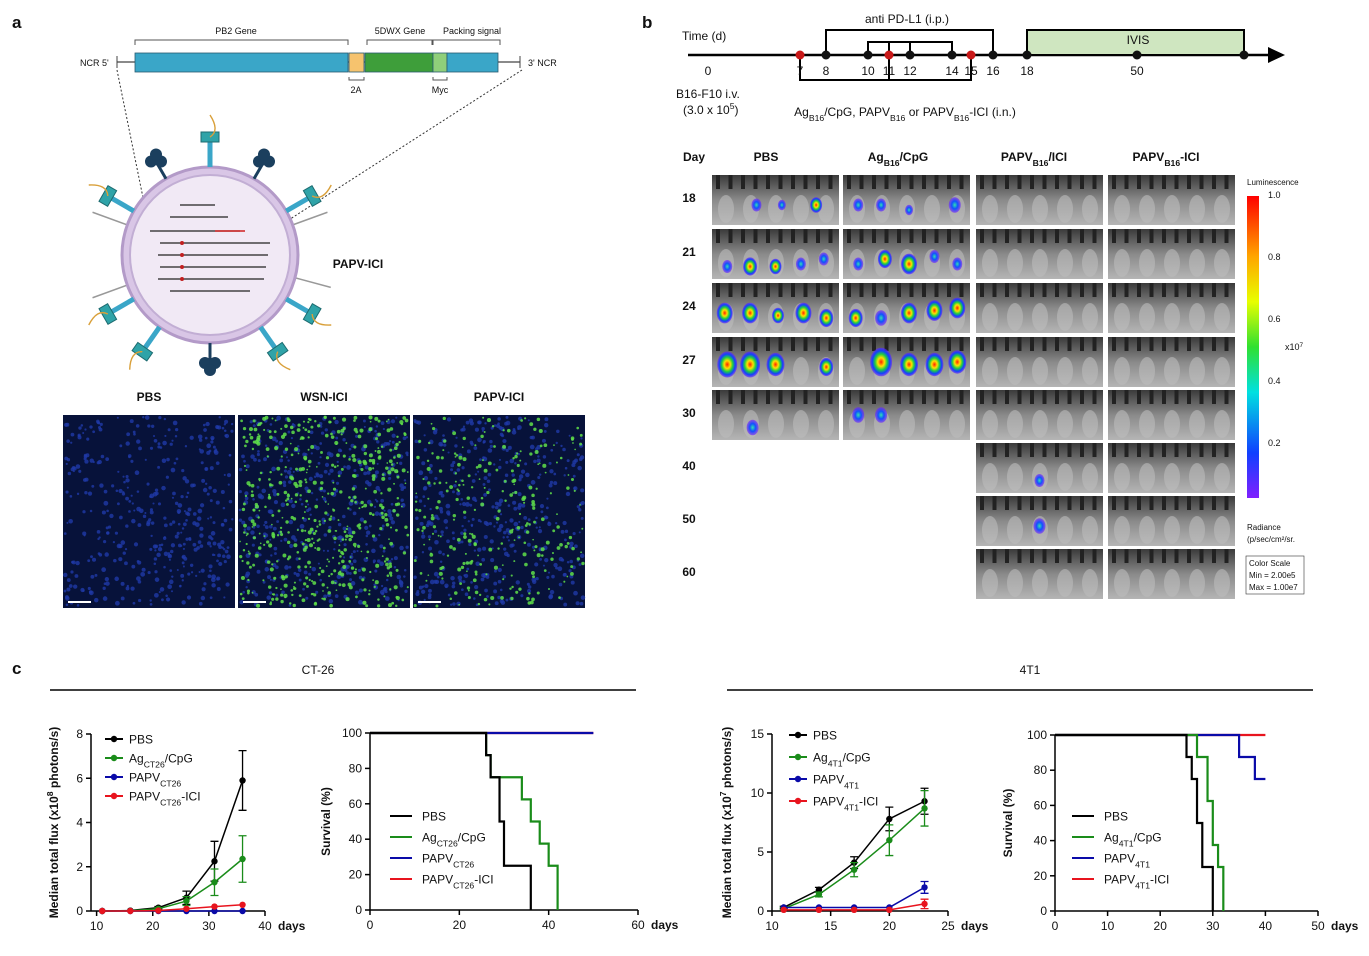 Image resolution: width=1369 pixels, height=956 pixels. I want to click on signal, so click(909, 313).